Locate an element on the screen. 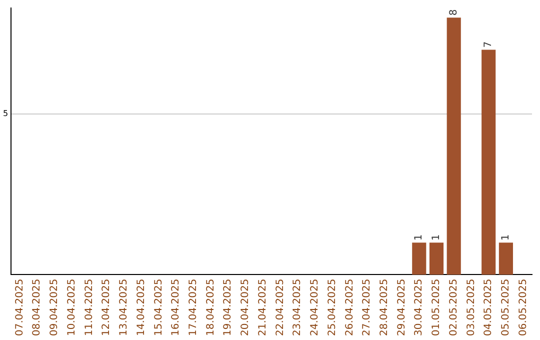 The image size is (540, 340). x-tick-label: 22.04.2025 is located at coordinates (280, 307).